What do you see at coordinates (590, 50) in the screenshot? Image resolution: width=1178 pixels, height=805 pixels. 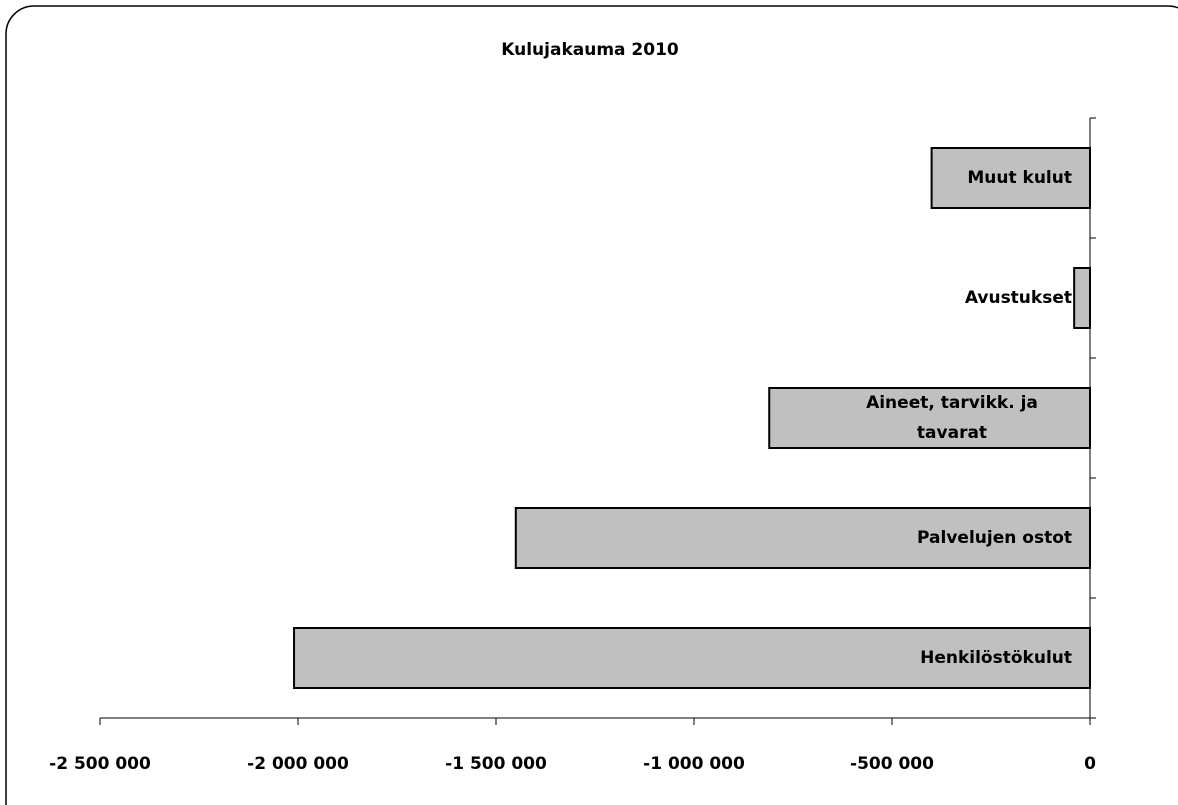 I see `chart-title: Kulujakauma 2010` at bounding box center [590, 50].